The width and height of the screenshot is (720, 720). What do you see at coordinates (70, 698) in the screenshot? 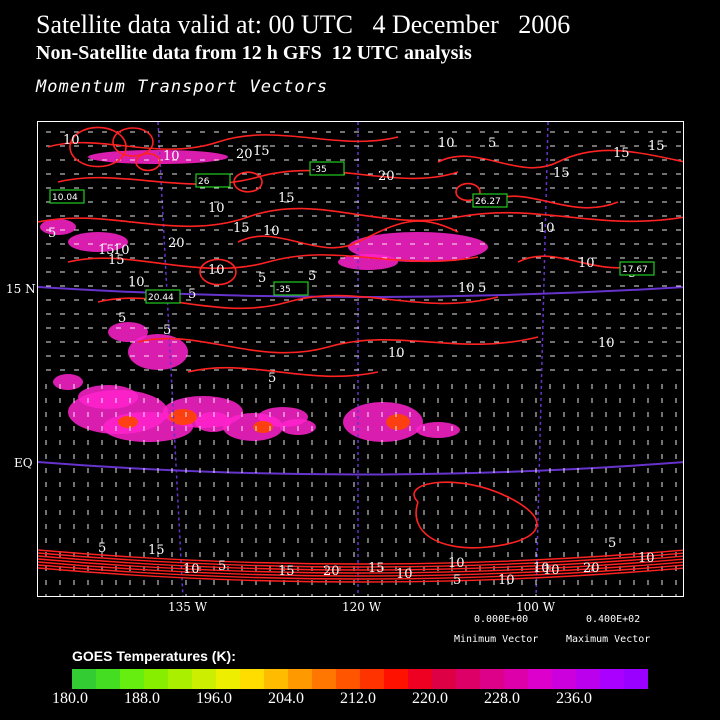
I see `colorbar-tick-label: 180.0` at bounding box center [70, 698].